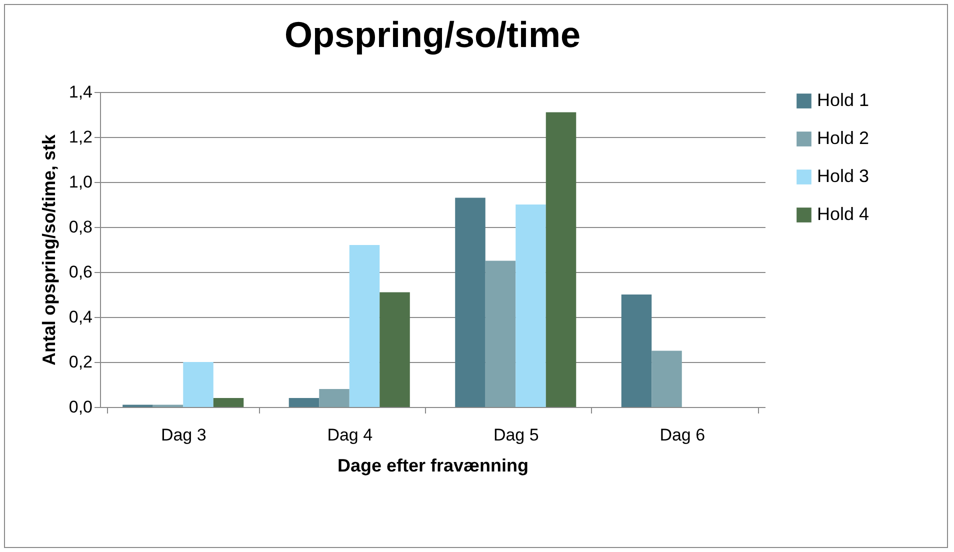 Image resolution: width=954 pixels, height=552 pixels. Describe the element at coordinates (80, 137) in the screenshot. I see `y-tick-label: 1,2` at that location.